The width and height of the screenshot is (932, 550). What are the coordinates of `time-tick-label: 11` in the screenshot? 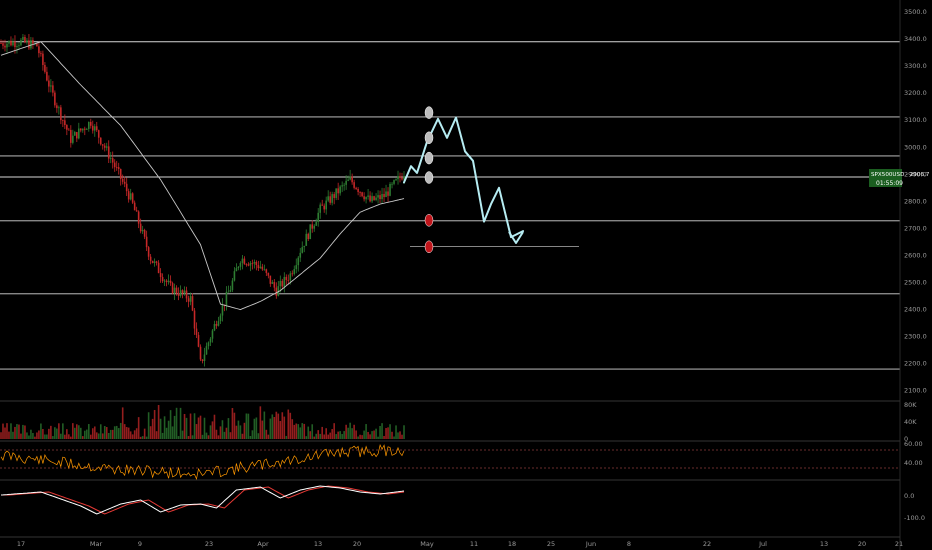 It's located at (474, 544).